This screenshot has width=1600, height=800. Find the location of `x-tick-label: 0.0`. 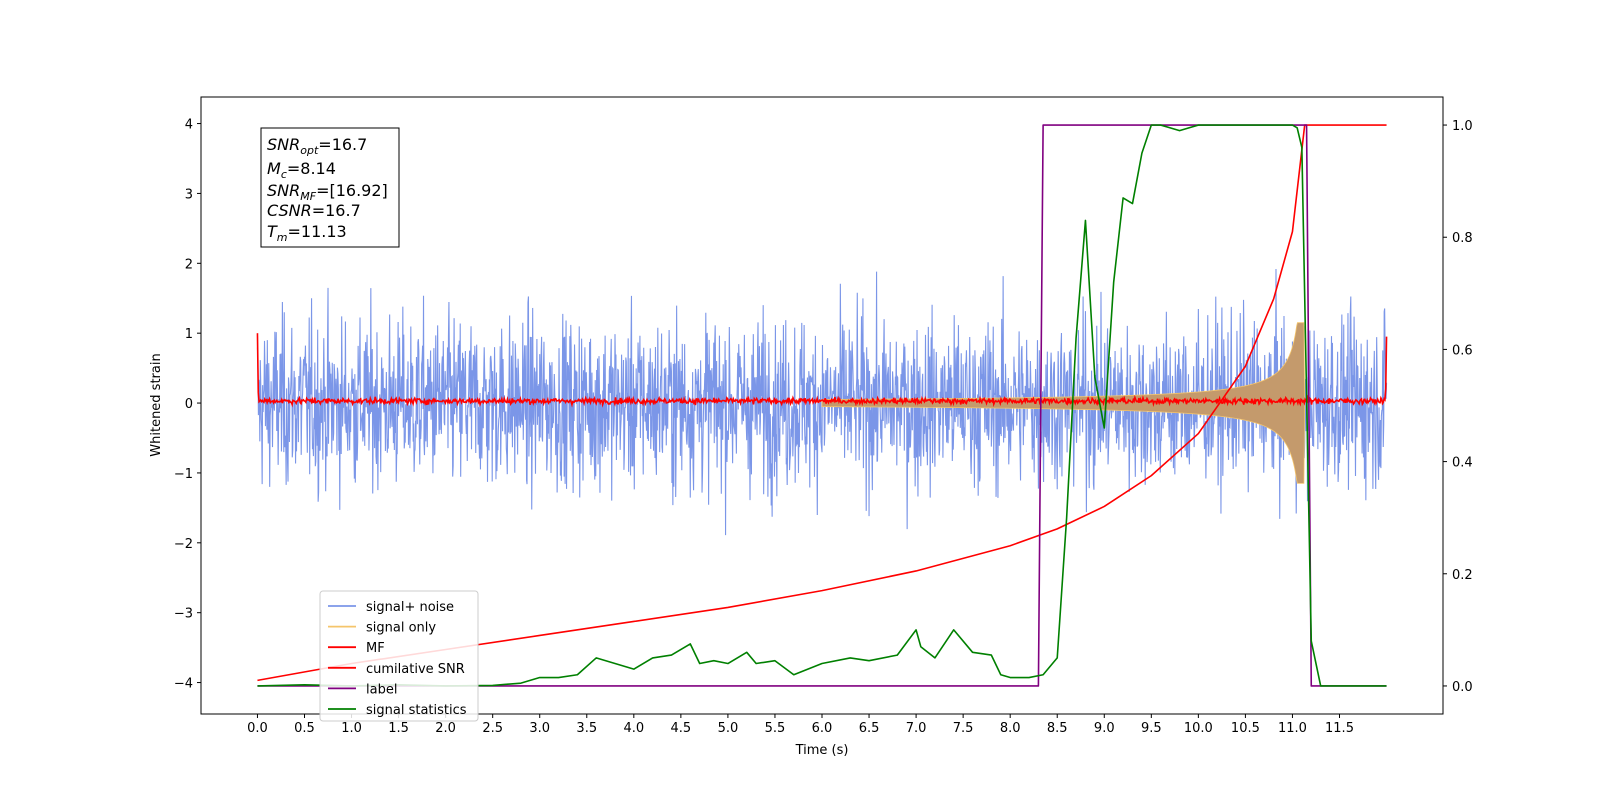

x-tick-label: 0.0 is located at coordinates (257, 728).